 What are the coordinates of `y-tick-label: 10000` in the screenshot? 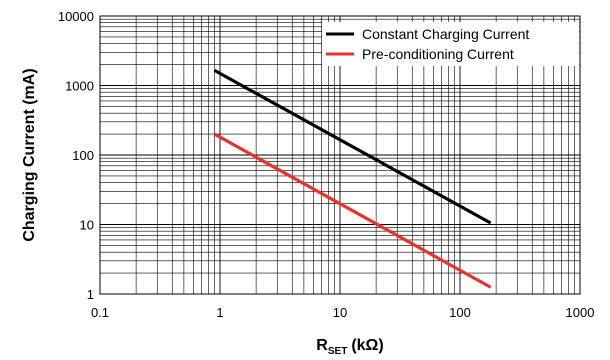 It's located at (76, 16).